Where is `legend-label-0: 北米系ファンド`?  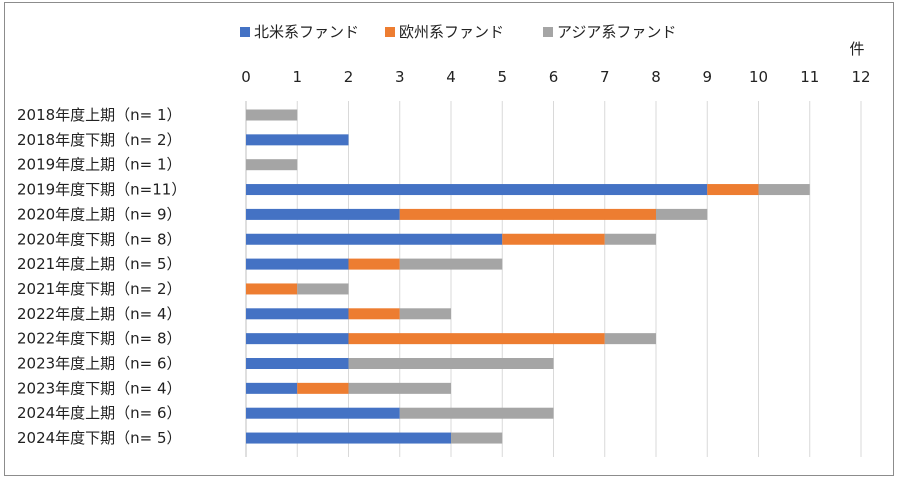 legend-label-0: 北米系ファンド is located at coordinates (306, 32).